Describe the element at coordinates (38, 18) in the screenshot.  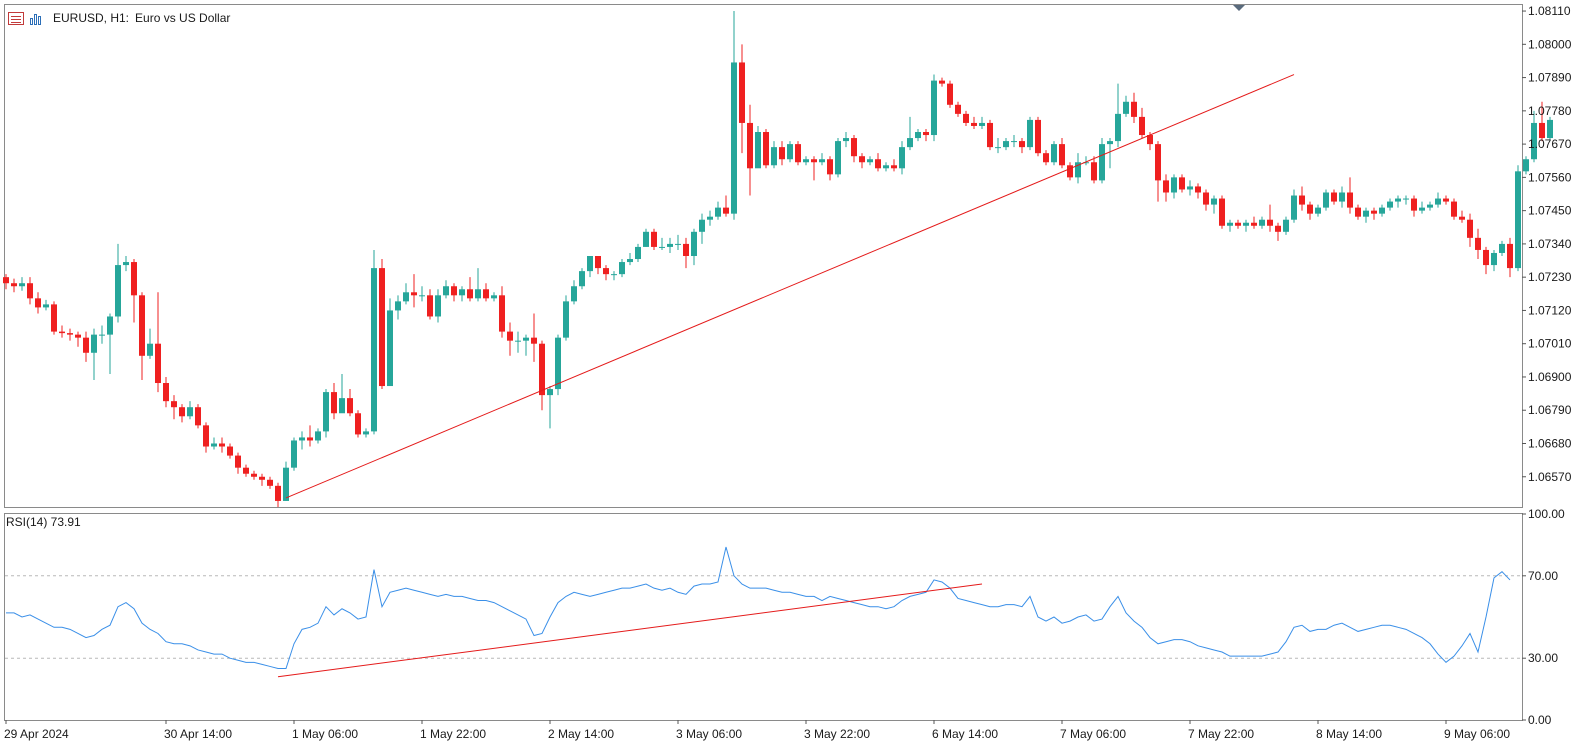
I see `chart-properties-icon` at that location.